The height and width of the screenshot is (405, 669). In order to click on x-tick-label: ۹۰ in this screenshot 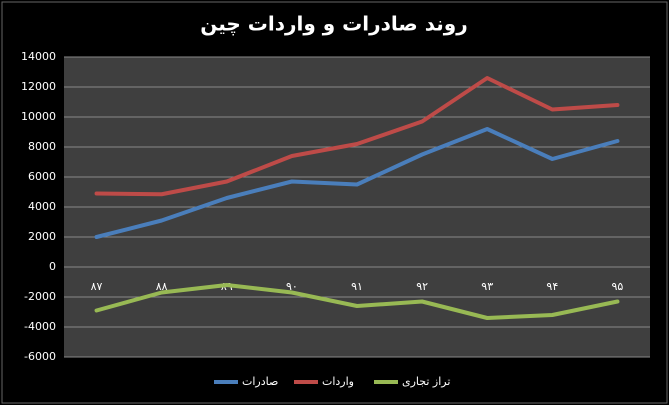, I will do `click(292, 286)`.